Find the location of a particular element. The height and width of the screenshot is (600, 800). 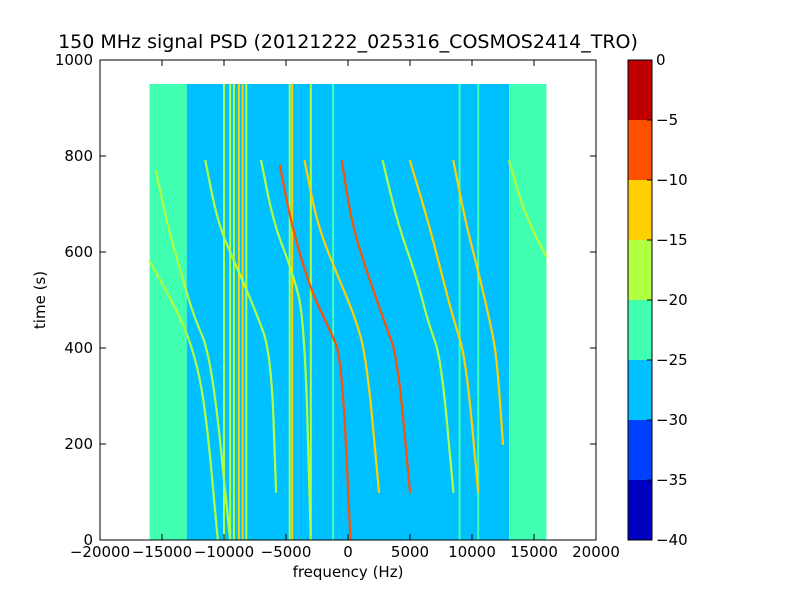

x-axis-label: frequency (Hz) is located at coordinates (348, 572).